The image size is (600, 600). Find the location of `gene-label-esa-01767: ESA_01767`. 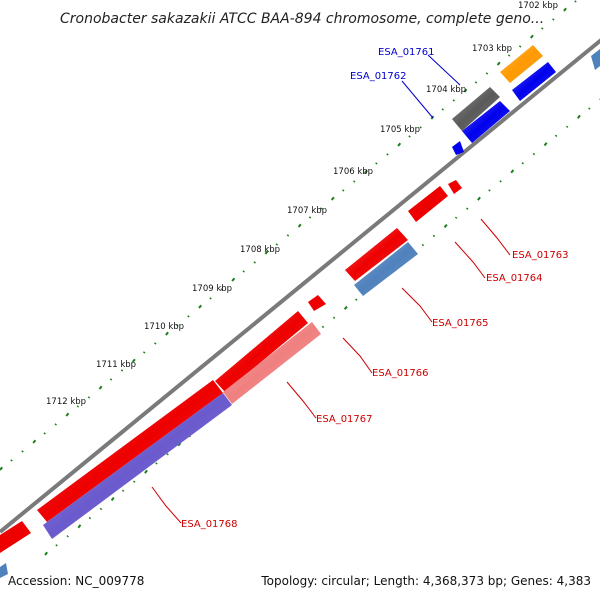

gene-label-esa-01767: ESA_01767 is located at coordinates (344, 419).